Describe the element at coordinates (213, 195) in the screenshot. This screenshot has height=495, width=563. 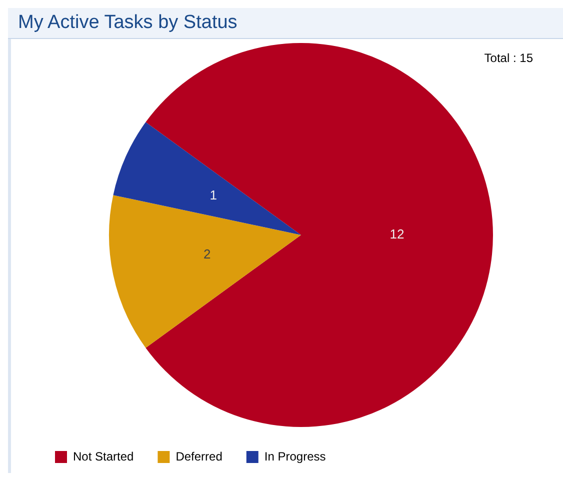
I see `data-label: 1` at that location.